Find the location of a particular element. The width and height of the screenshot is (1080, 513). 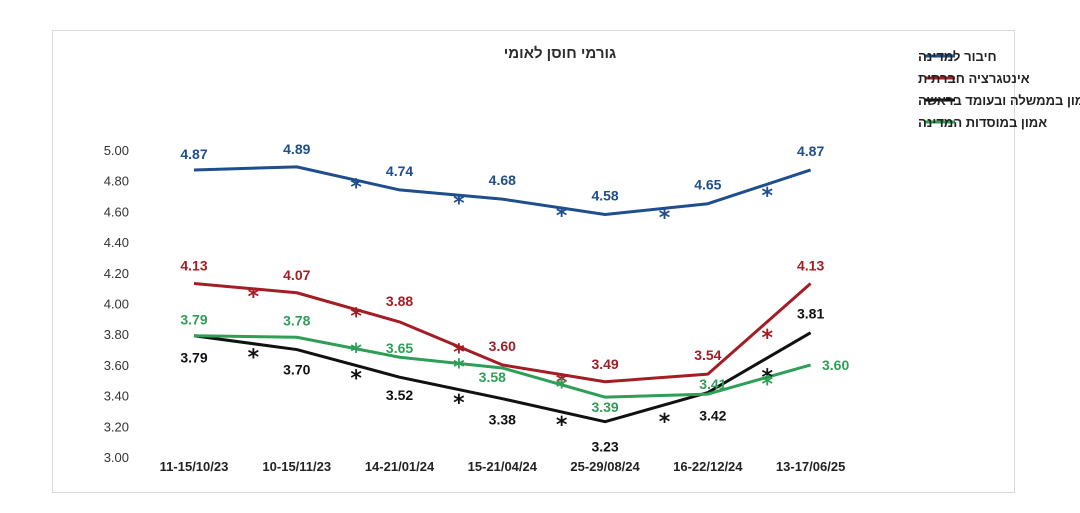

y-tick-label: 3.40 is located at coordinates (116, 396).